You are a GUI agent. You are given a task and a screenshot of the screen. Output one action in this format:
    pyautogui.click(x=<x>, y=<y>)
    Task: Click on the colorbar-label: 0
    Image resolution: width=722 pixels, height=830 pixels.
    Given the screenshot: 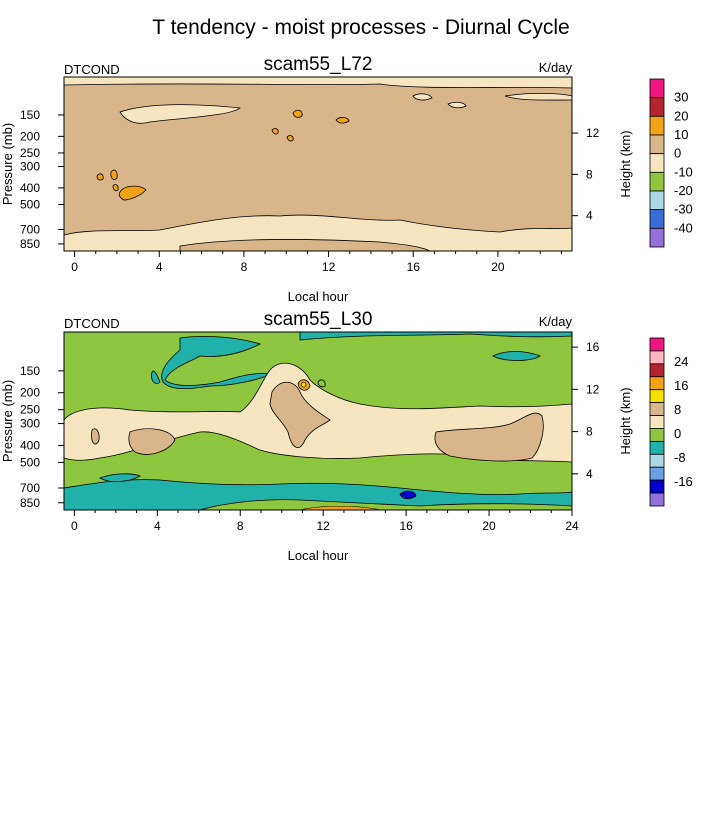 What is the action you would take?
    pyautogui.click(x=677, y=433)
    